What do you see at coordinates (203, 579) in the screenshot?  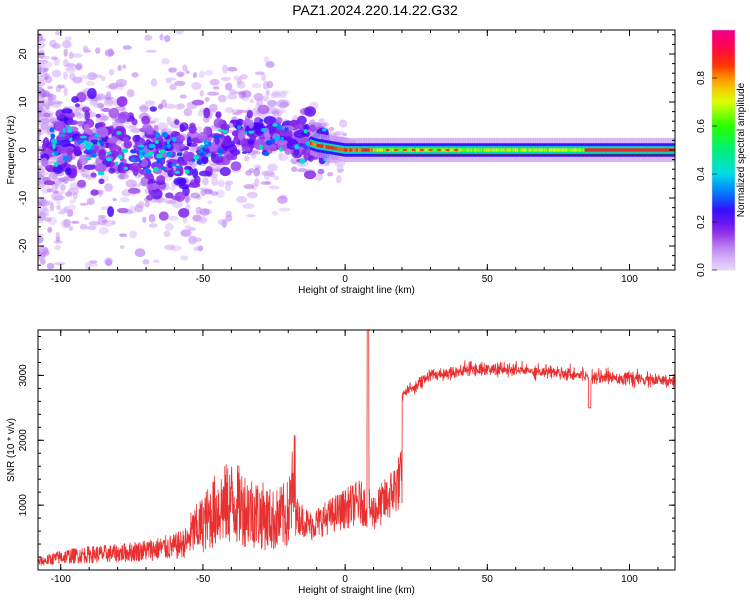 I see `x-tick-label: -50` at bounding box center [203, 579].